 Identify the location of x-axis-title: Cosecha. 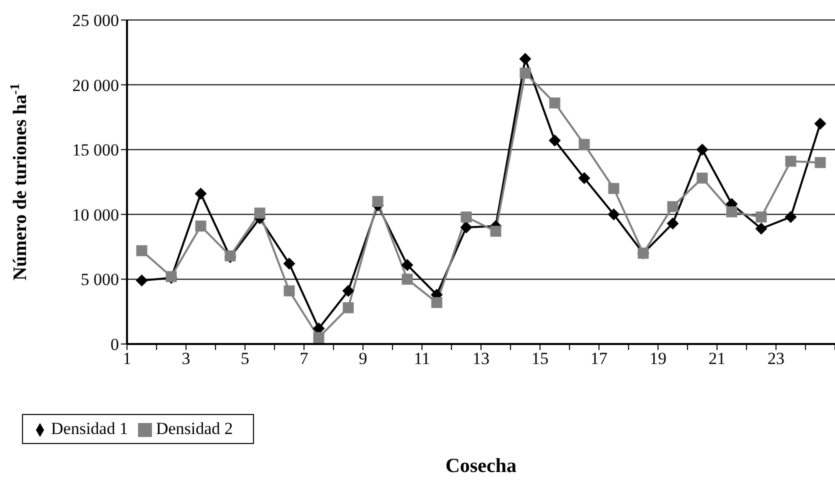
(481, 466).